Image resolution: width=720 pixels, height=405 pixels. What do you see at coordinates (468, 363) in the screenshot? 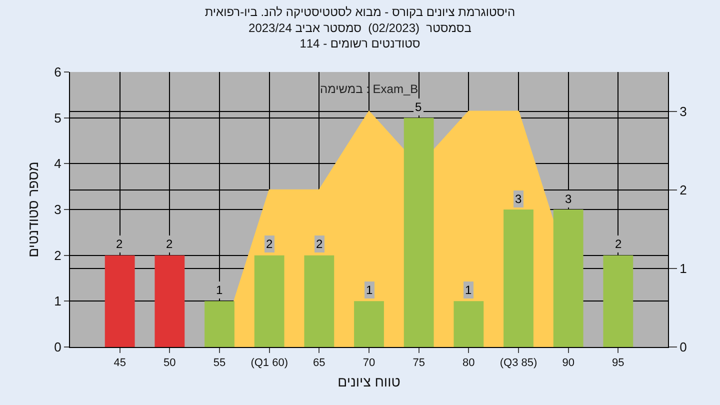
I see `x-tick-label: 80` at bounding box center [468, 363].